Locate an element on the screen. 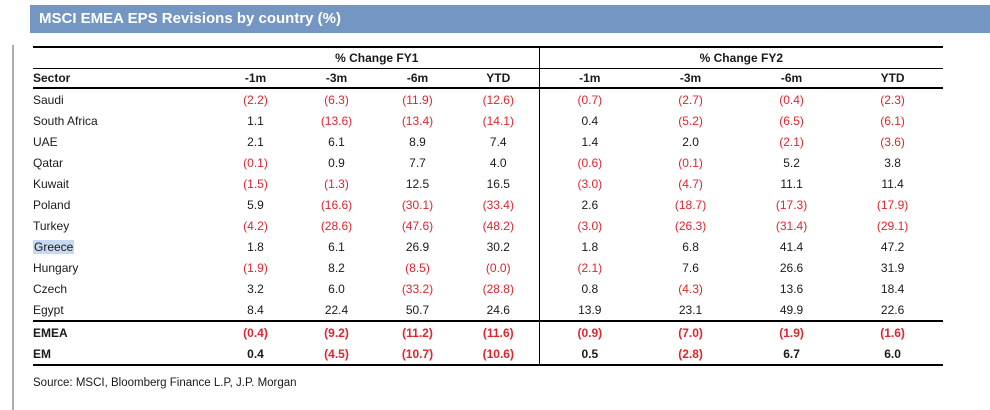 The image size is (990, 410). value-cell: 11.4 is located at coordinates (892, 183).